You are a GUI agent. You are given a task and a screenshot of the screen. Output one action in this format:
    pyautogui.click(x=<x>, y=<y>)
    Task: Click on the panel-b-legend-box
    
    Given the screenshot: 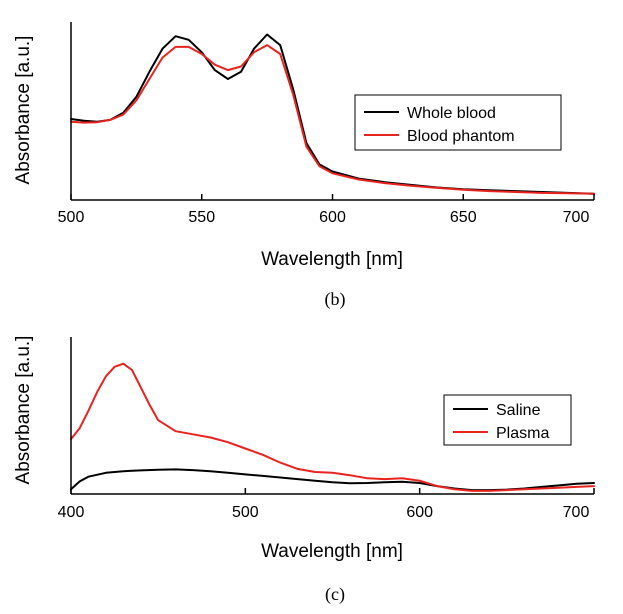 What is the action you would take?
    pyautogui.click(x=458, y=122)
    